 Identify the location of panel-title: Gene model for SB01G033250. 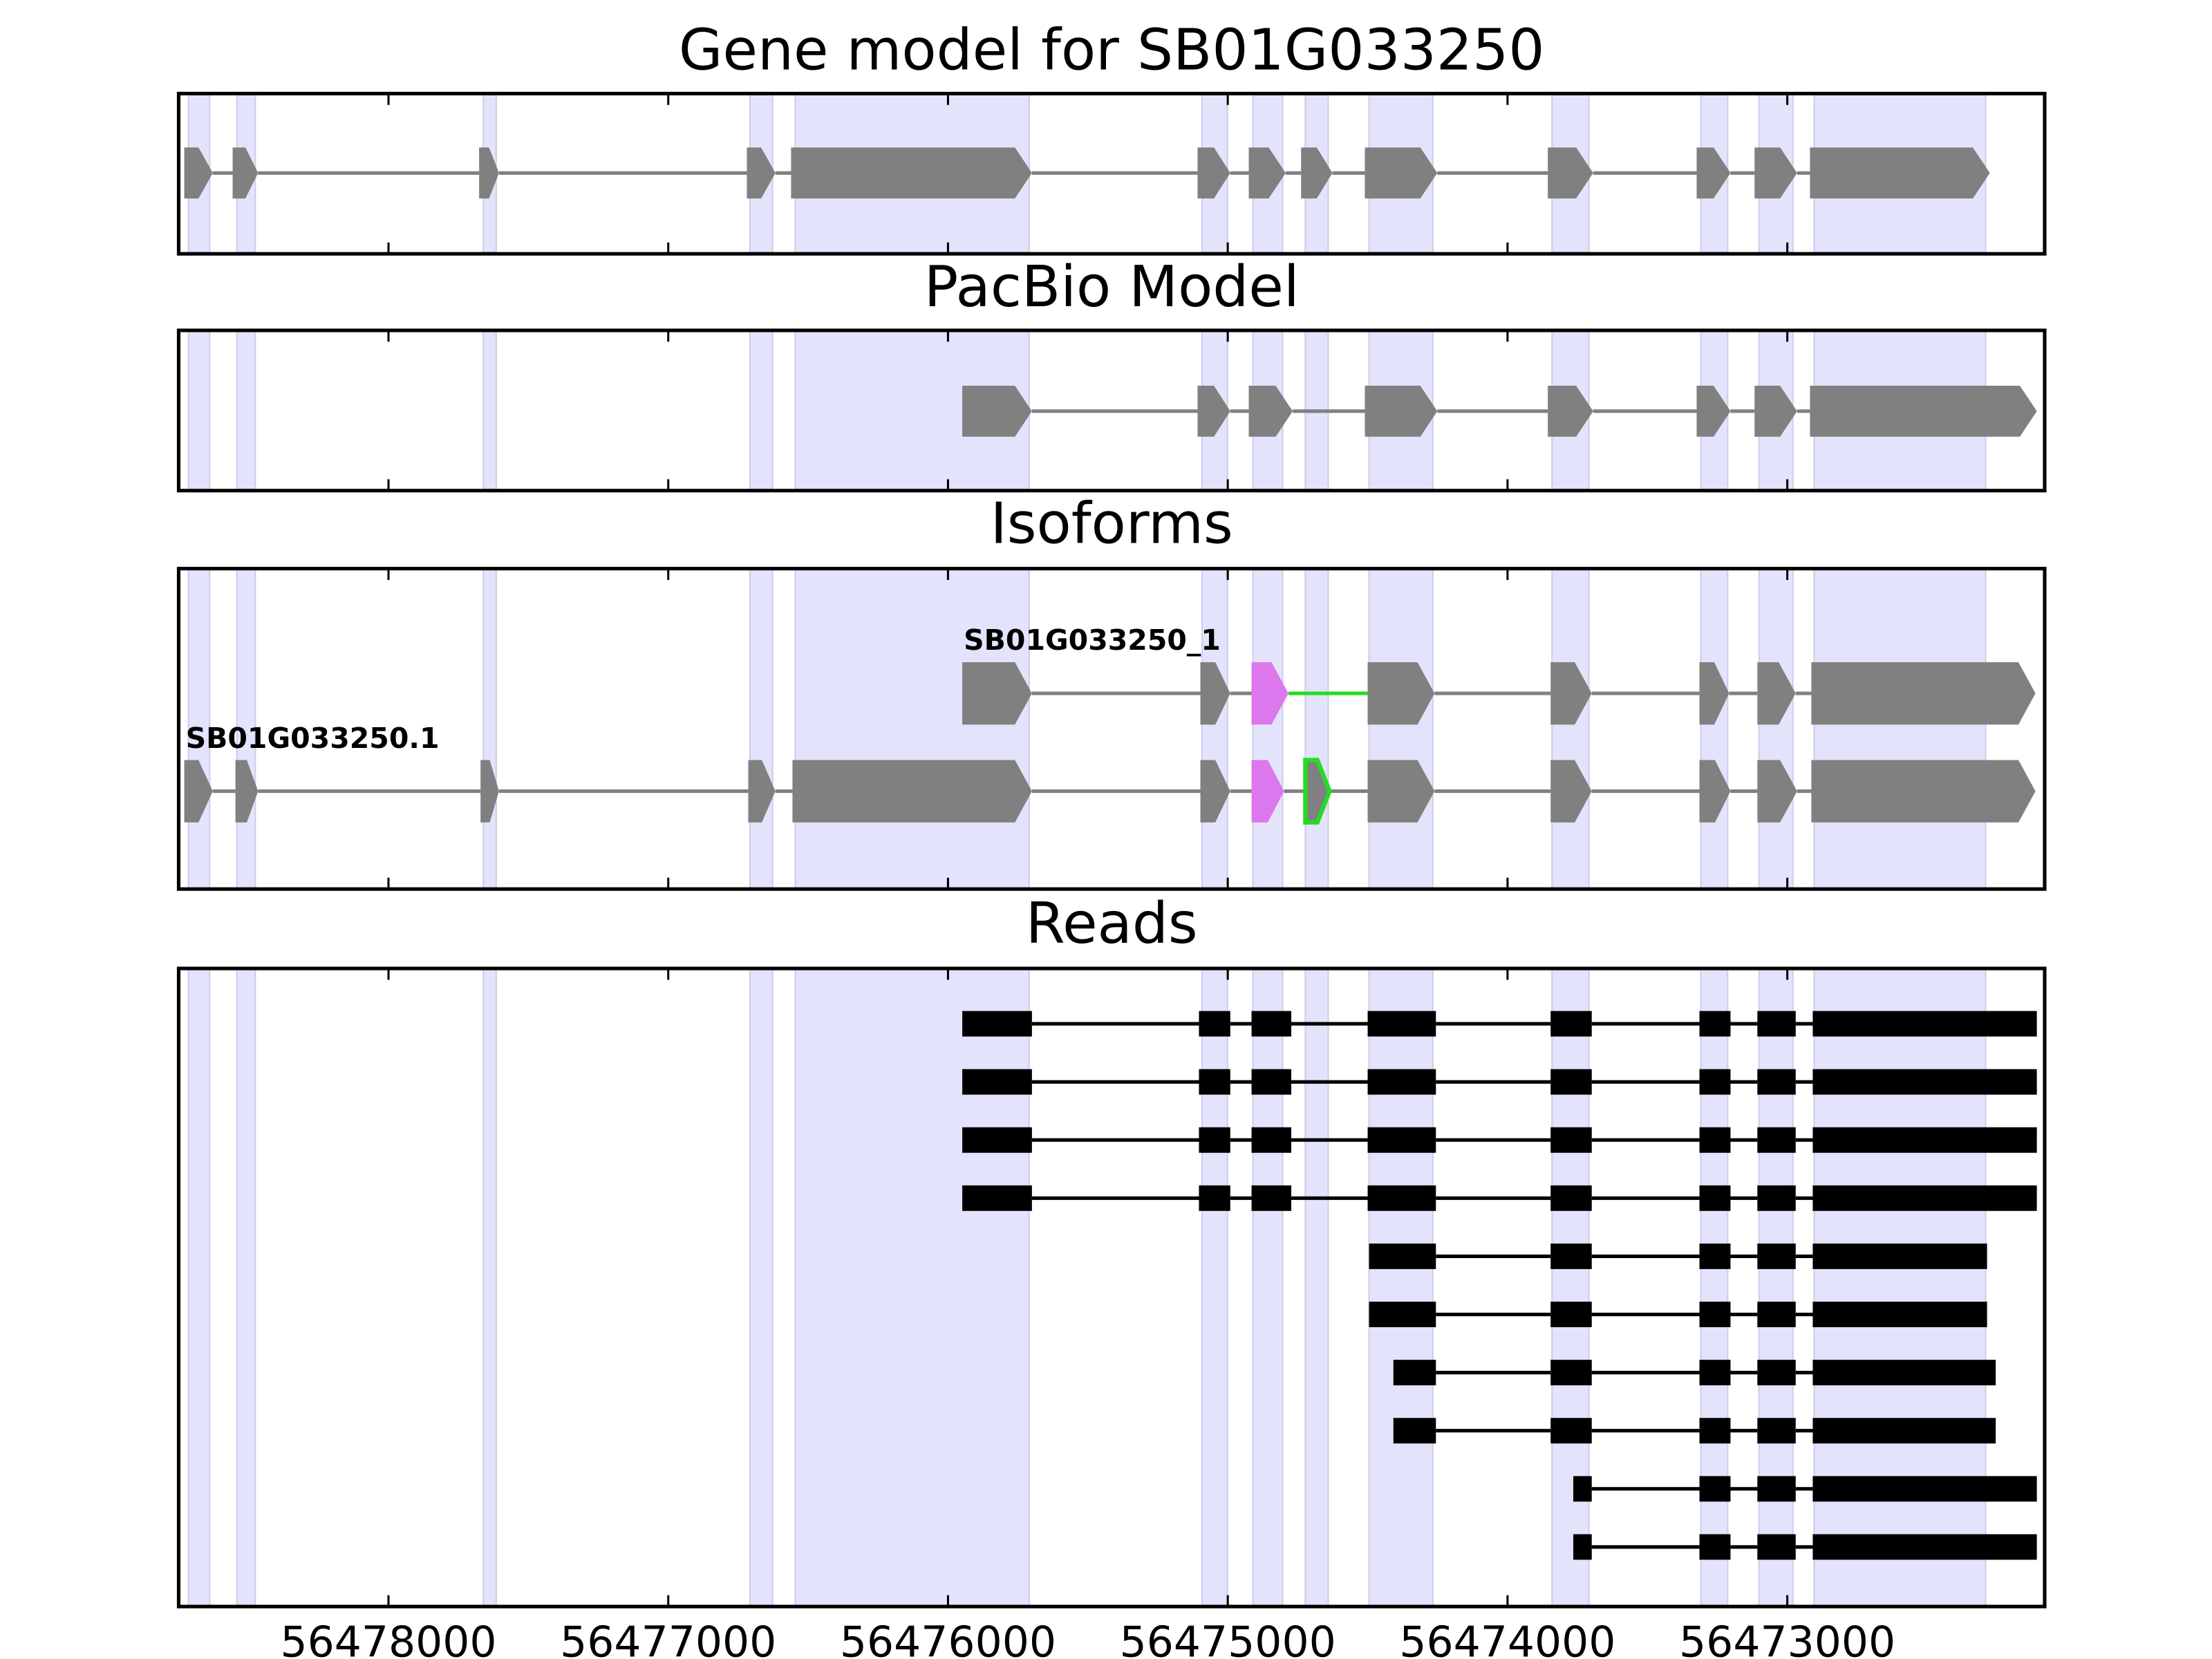
(1112, 50).